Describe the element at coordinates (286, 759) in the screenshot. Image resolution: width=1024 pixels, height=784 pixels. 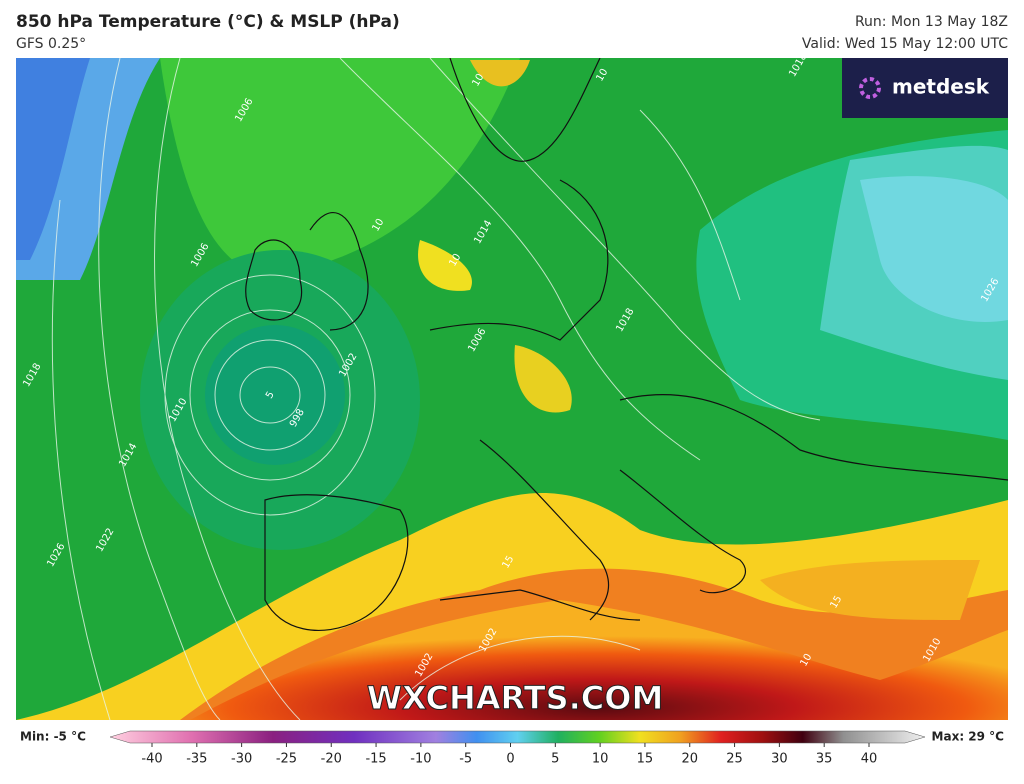
I see `colorbar-tick-label: -25` at that location.